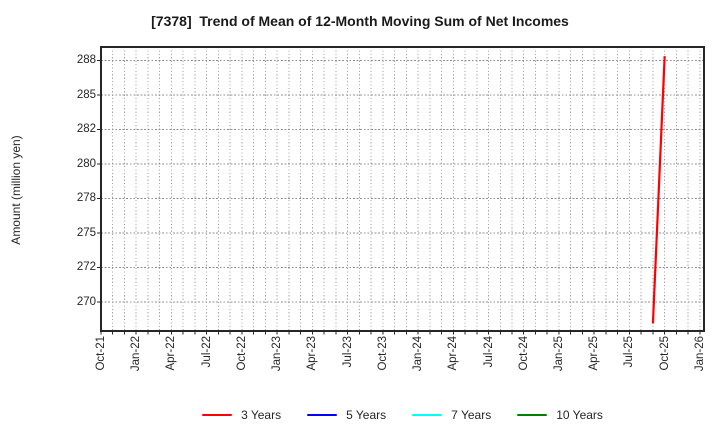  Describe the element at coordinates (347, 352) in the screenshot. I see `x-tick-label: Jul-23` at that location.